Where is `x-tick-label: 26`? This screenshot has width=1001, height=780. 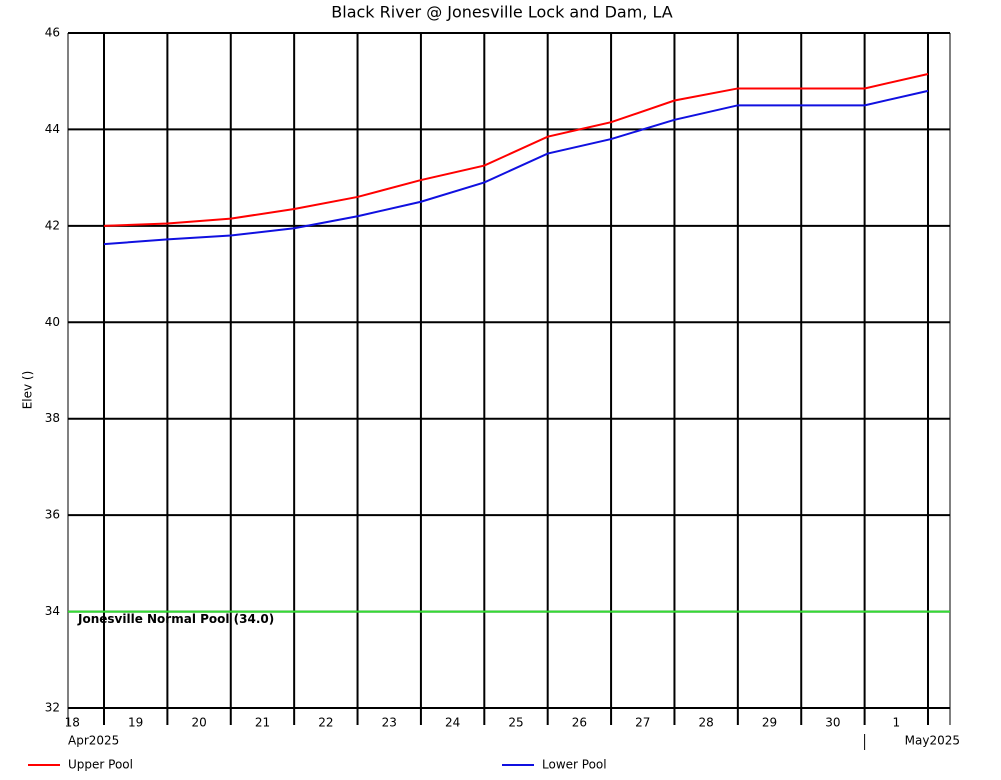 x-tick-label: 26 is located at coordinates (579, 723).